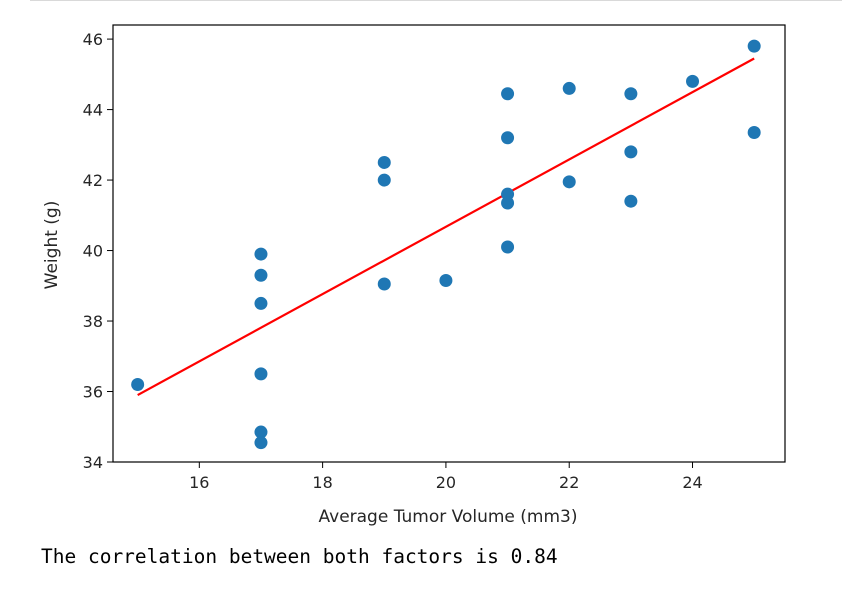  I want to click on y-tick-label: 38, so click(93, 321).